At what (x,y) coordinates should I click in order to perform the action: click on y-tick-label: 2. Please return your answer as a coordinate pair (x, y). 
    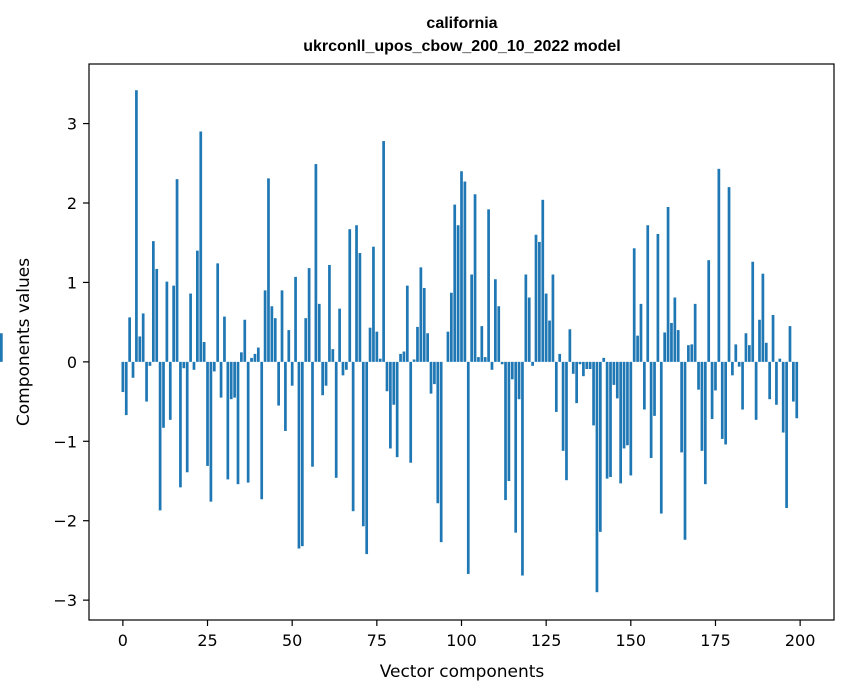
    Looking at the image, I should click on (72, 203).